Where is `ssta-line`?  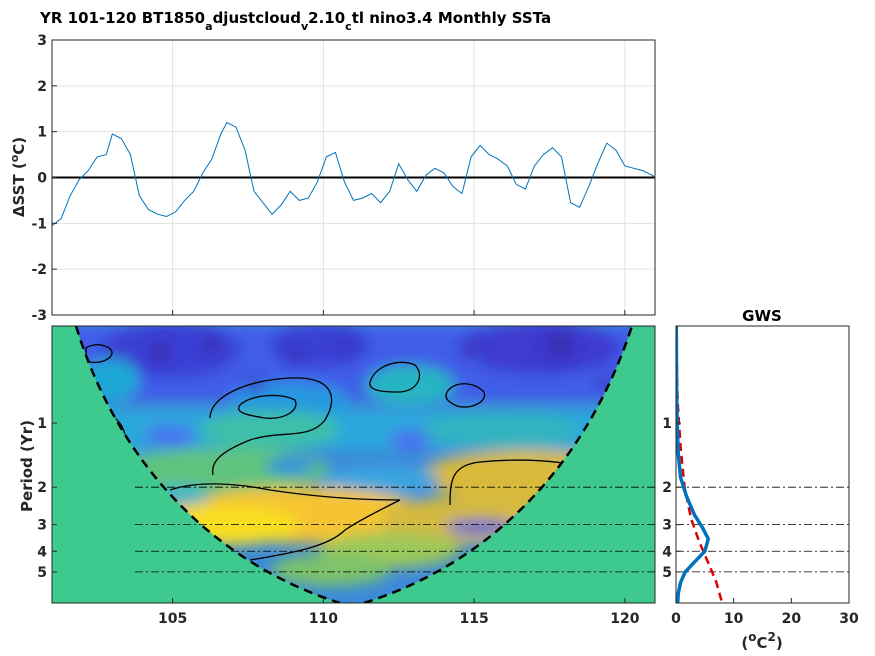 ssta-line is located at coordinates (353, 173).